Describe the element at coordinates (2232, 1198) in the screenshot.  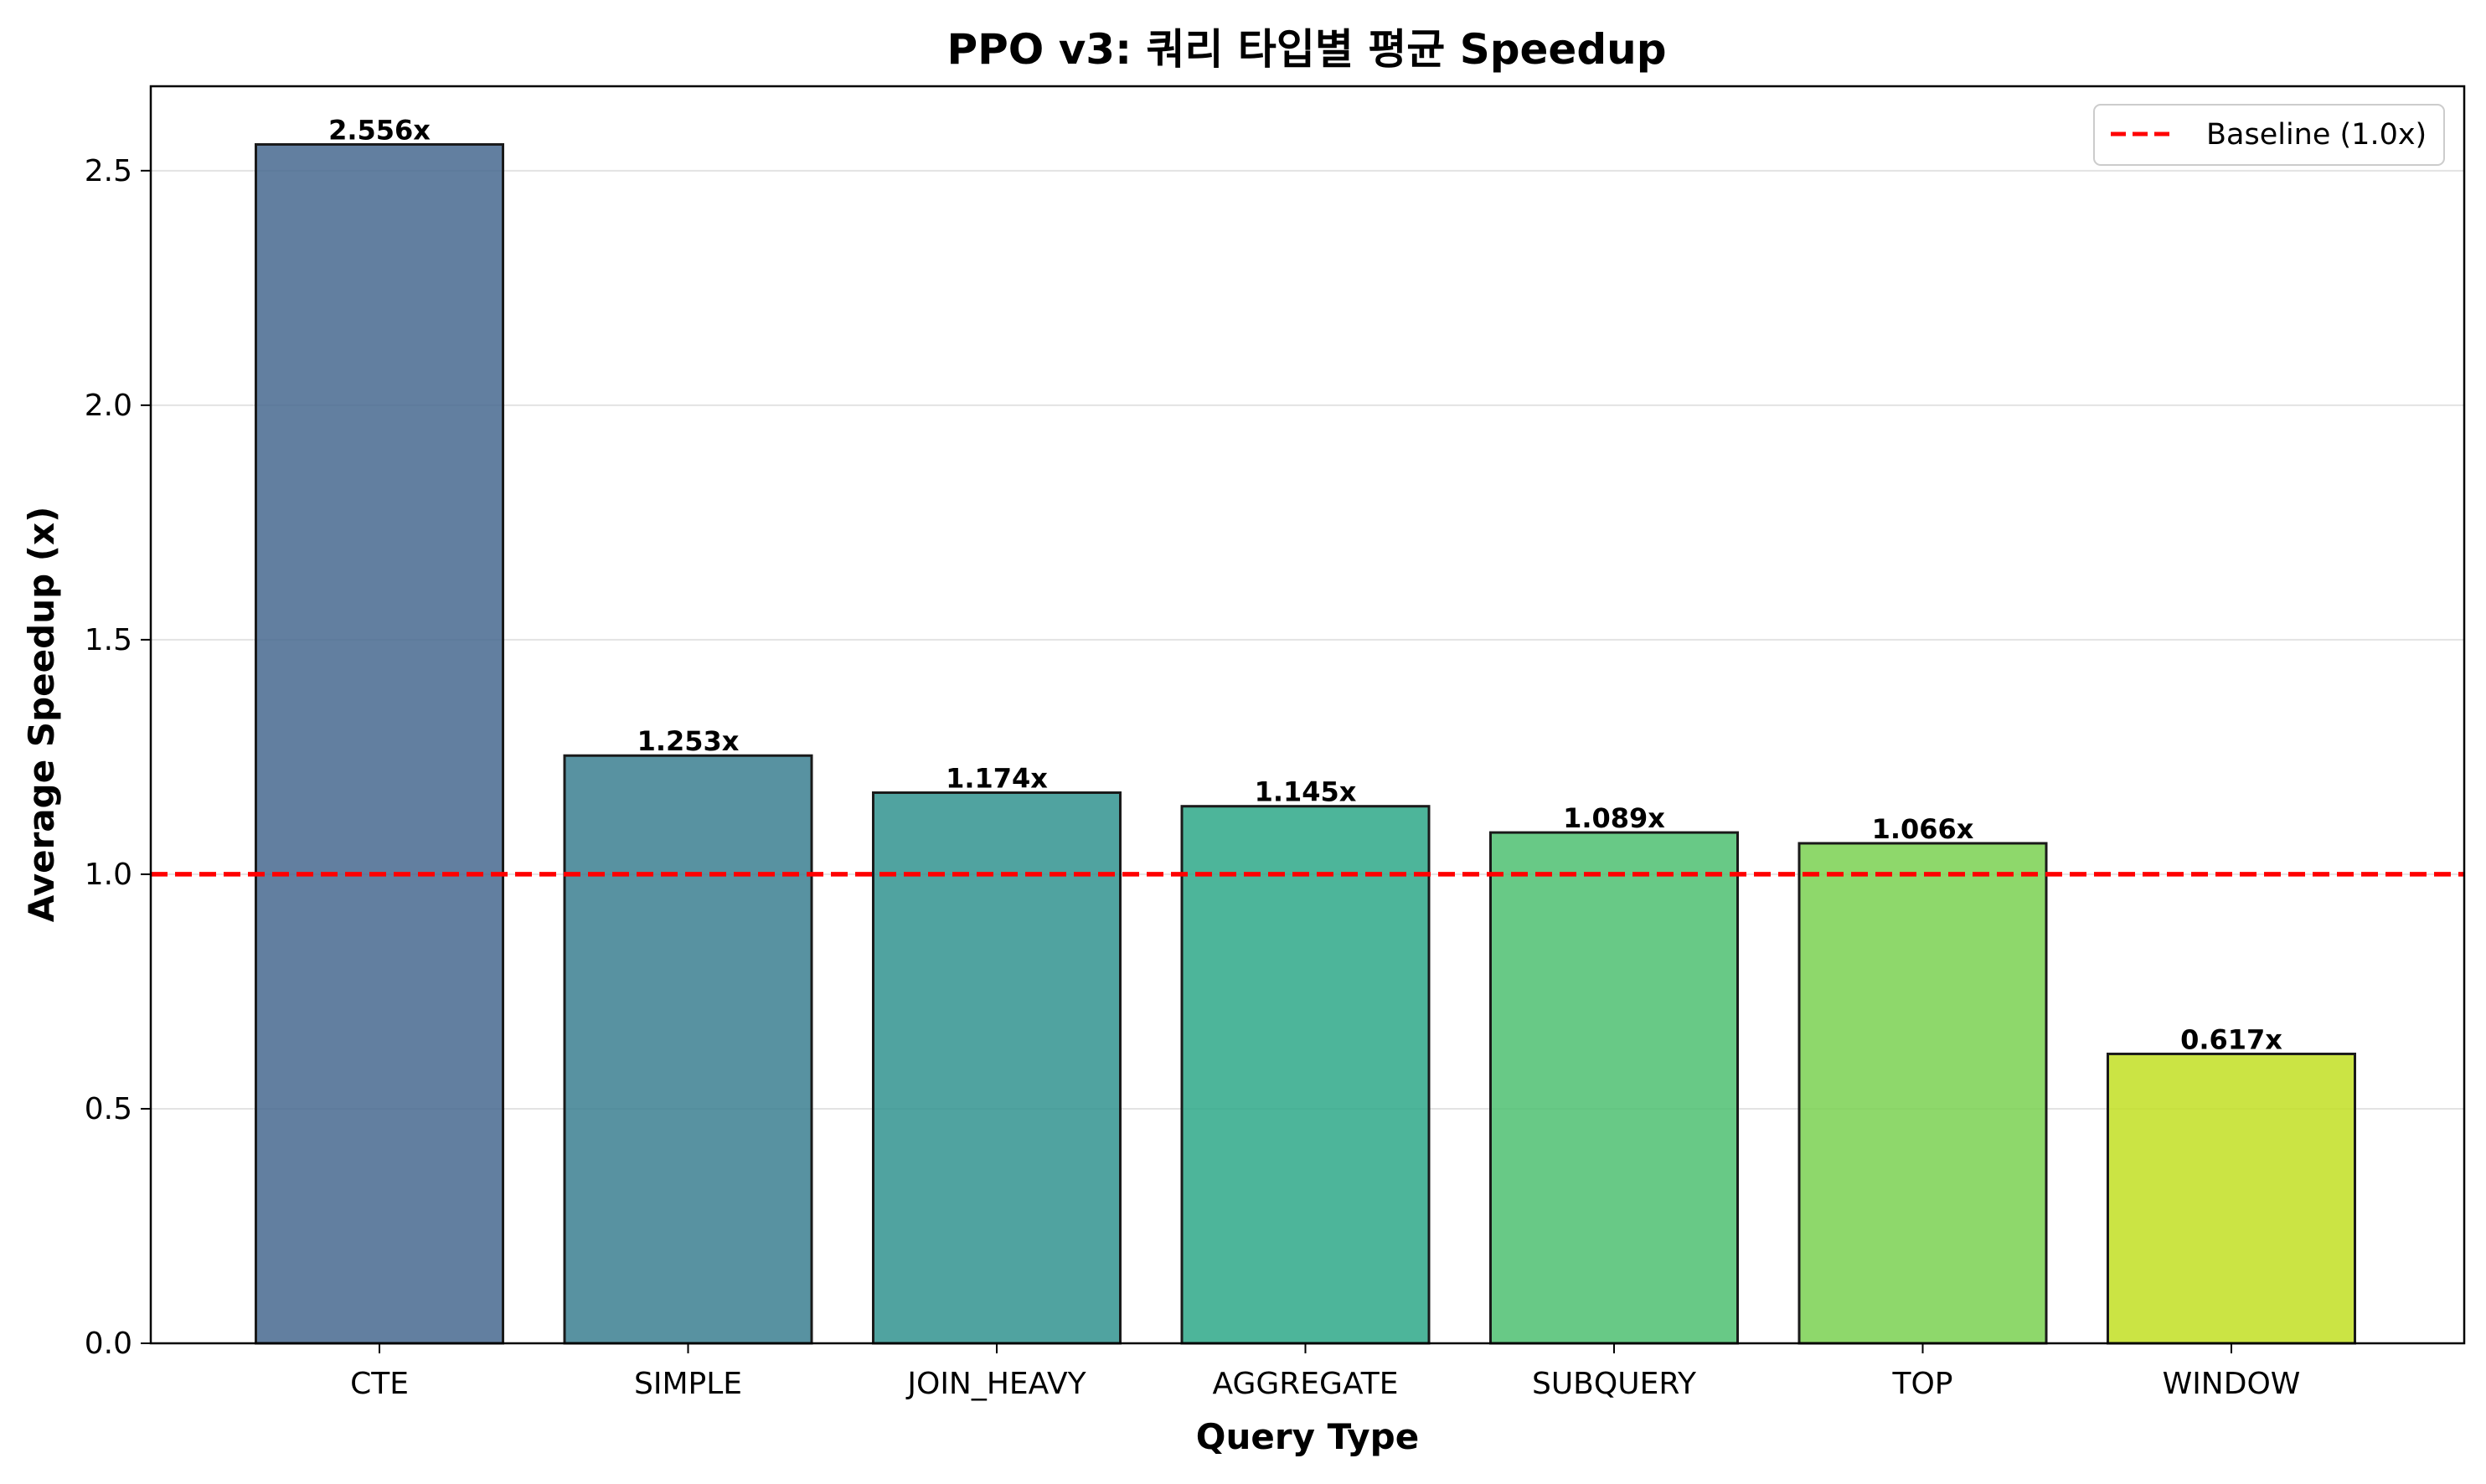
I see `bar-window` at that location.